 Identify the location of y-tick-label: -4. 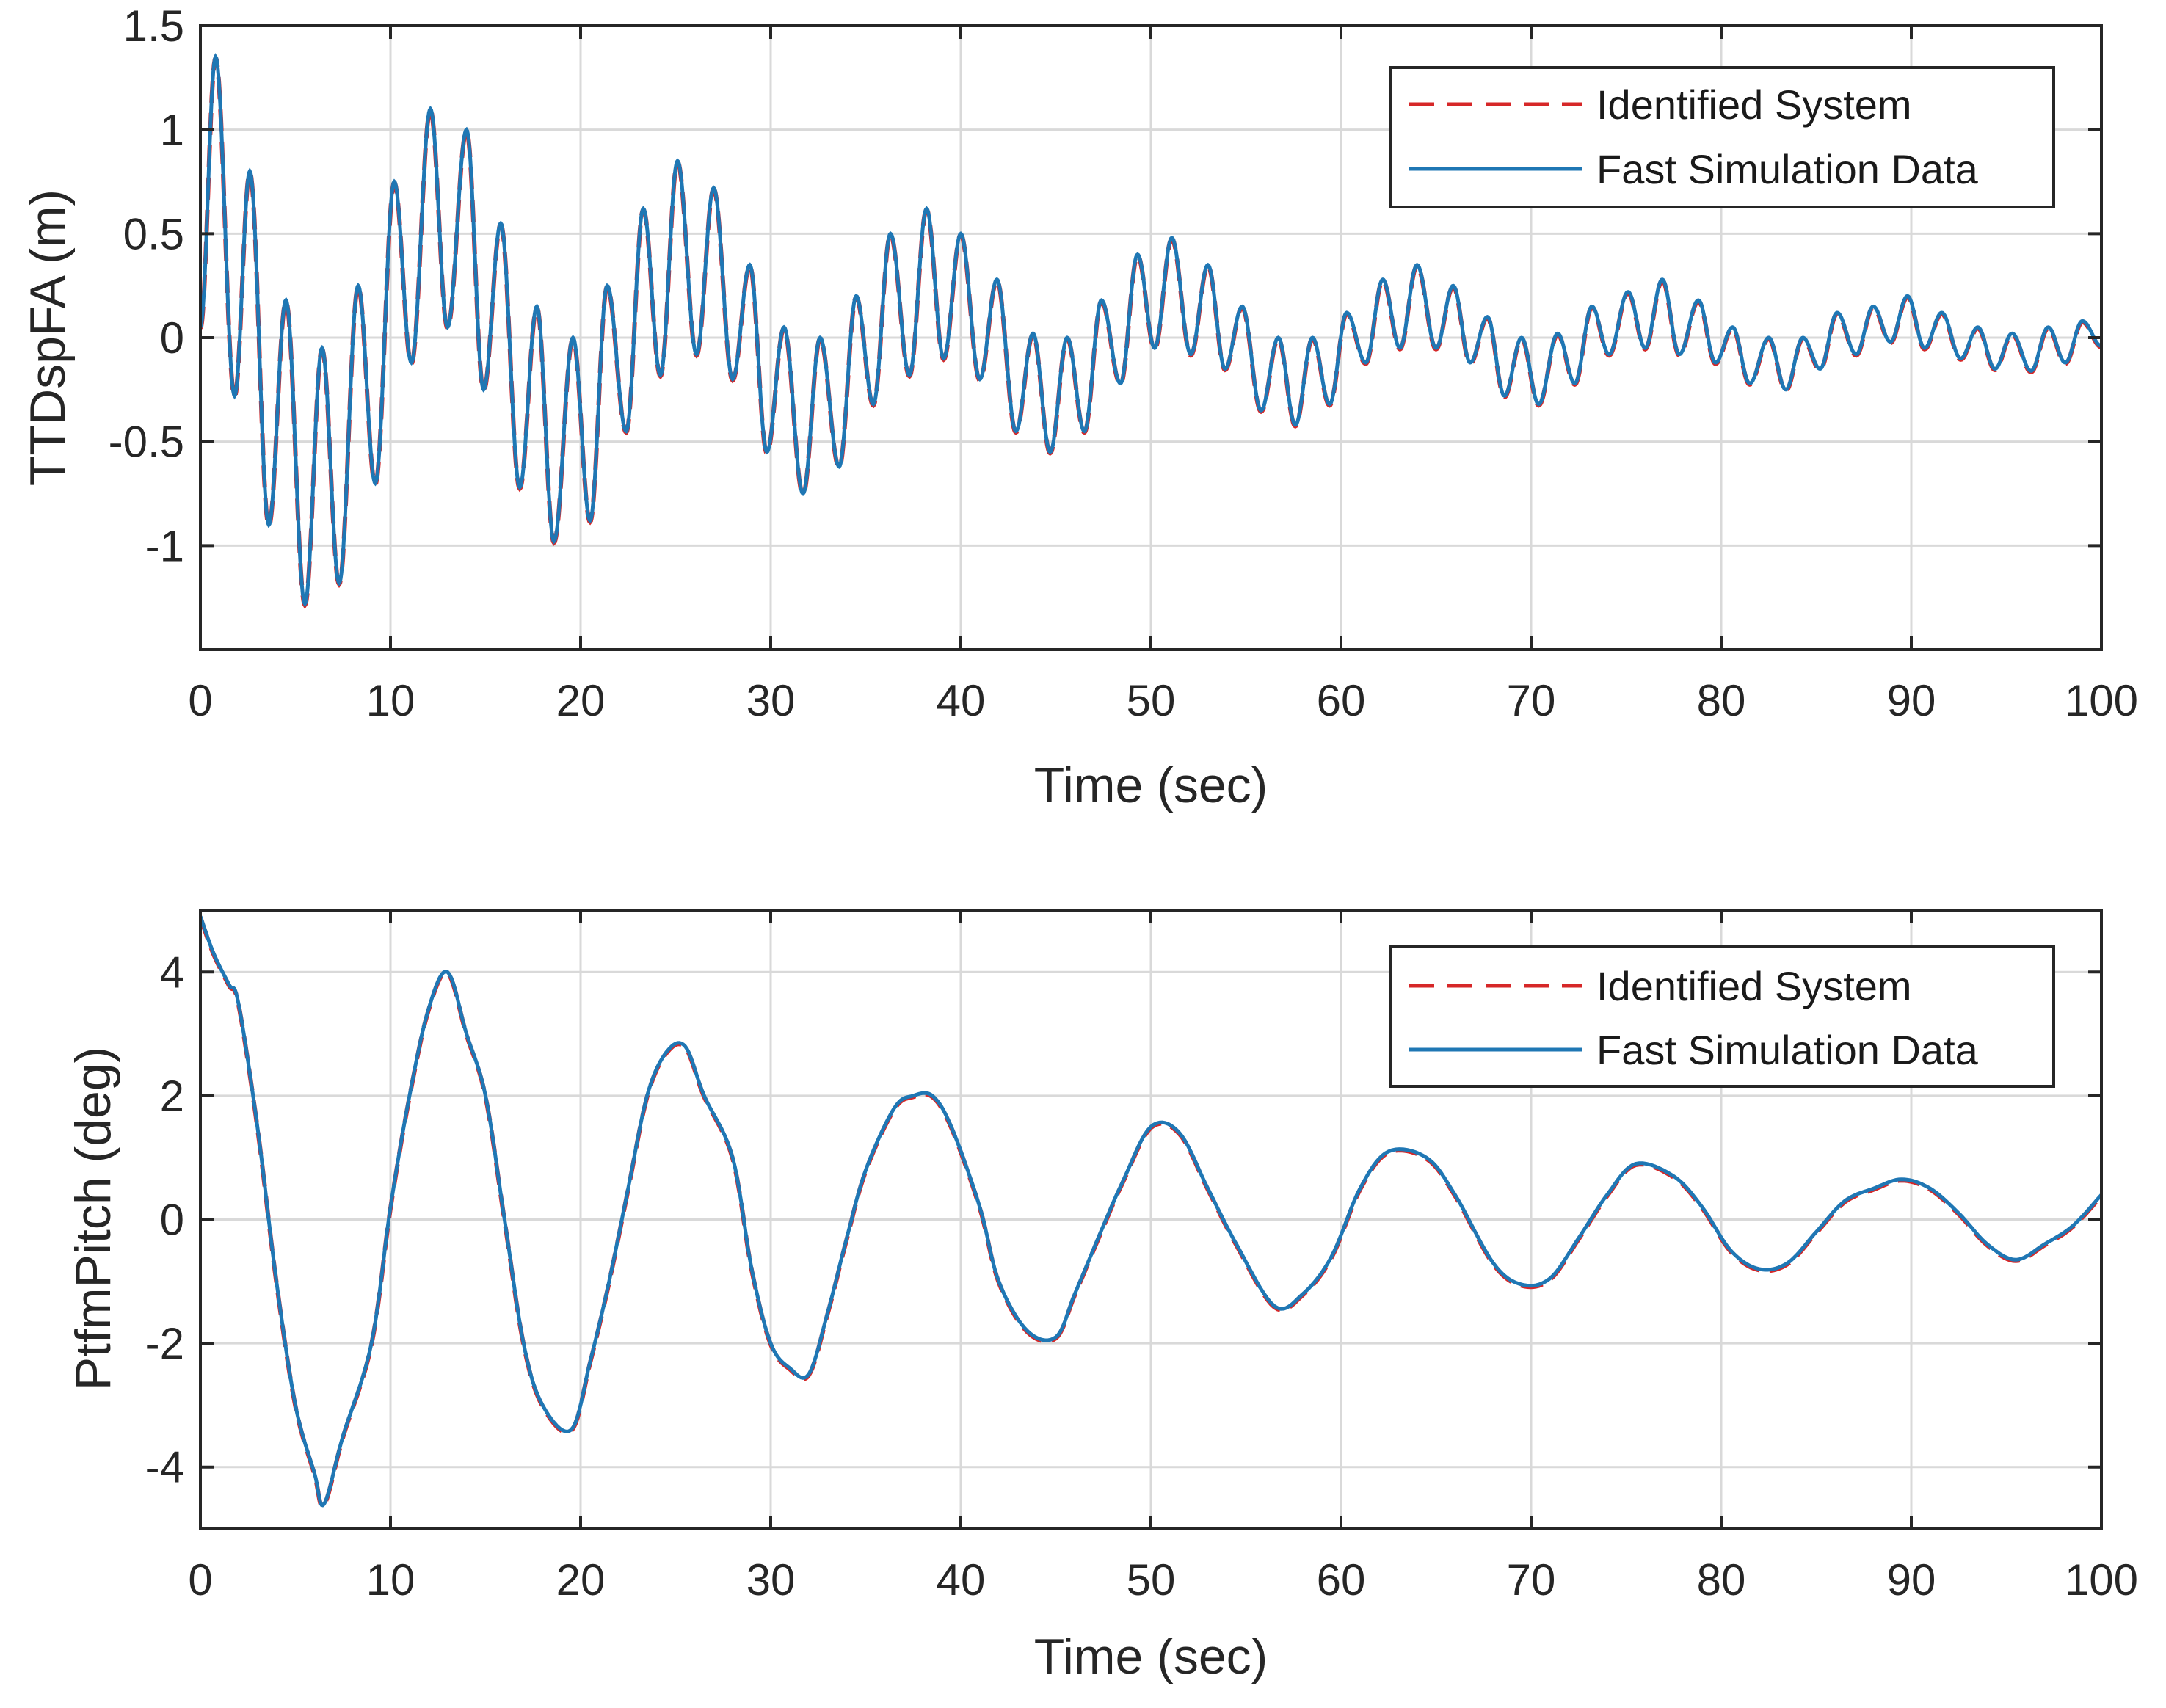
(164, 1467).